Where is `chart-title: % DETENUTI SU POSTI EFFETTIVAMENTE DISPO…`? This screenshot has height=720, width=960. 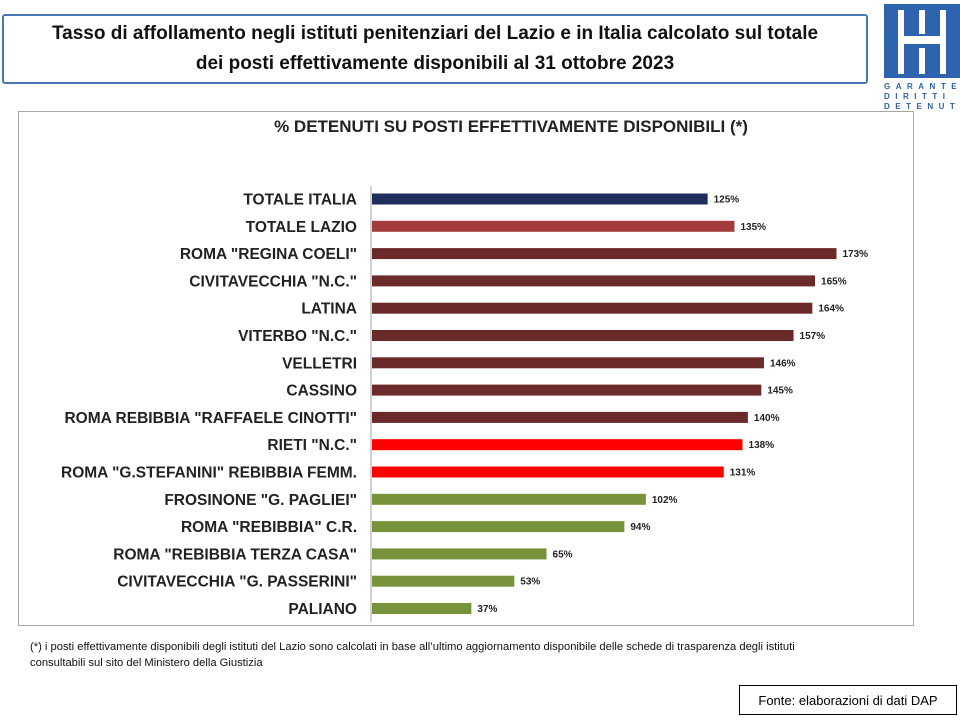
chart-title: % DETENUTI SU POSTI EFFETTIVAMENTE DISPO… is located at coordinates (511, 126).